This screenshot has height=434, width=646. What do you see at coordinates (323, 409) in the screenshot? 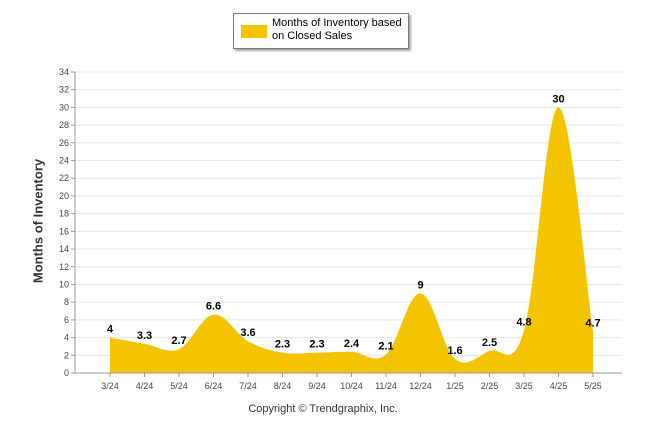
I see `copyright-text: Copyright © Trendgraphix, Inc.` at bounding box center [323, 409].